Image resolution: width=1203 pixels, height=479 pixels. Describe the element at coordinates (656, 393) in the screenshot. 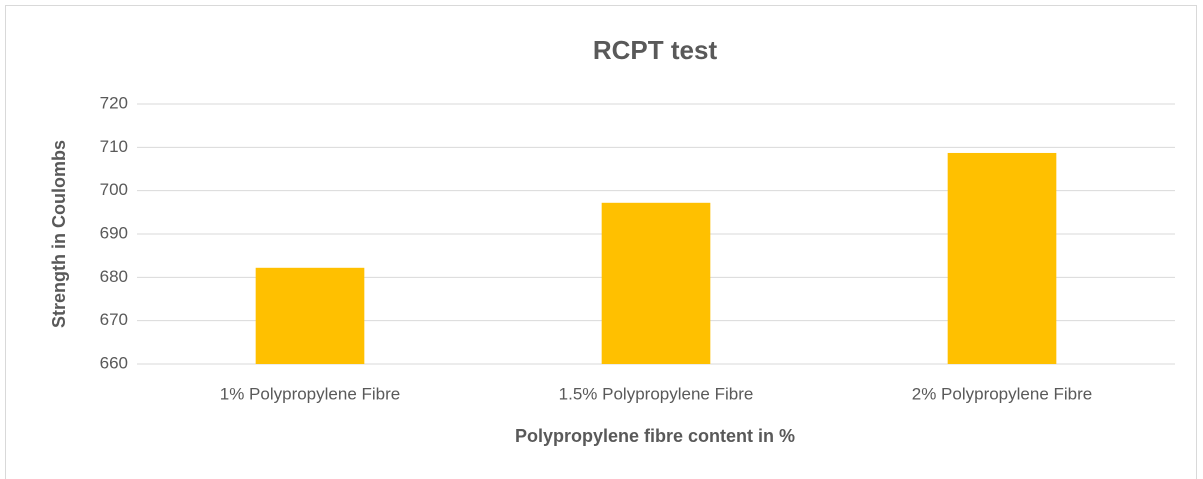

I see `x-tick-label: 1.5% Polypropylene Fibre` at that location.